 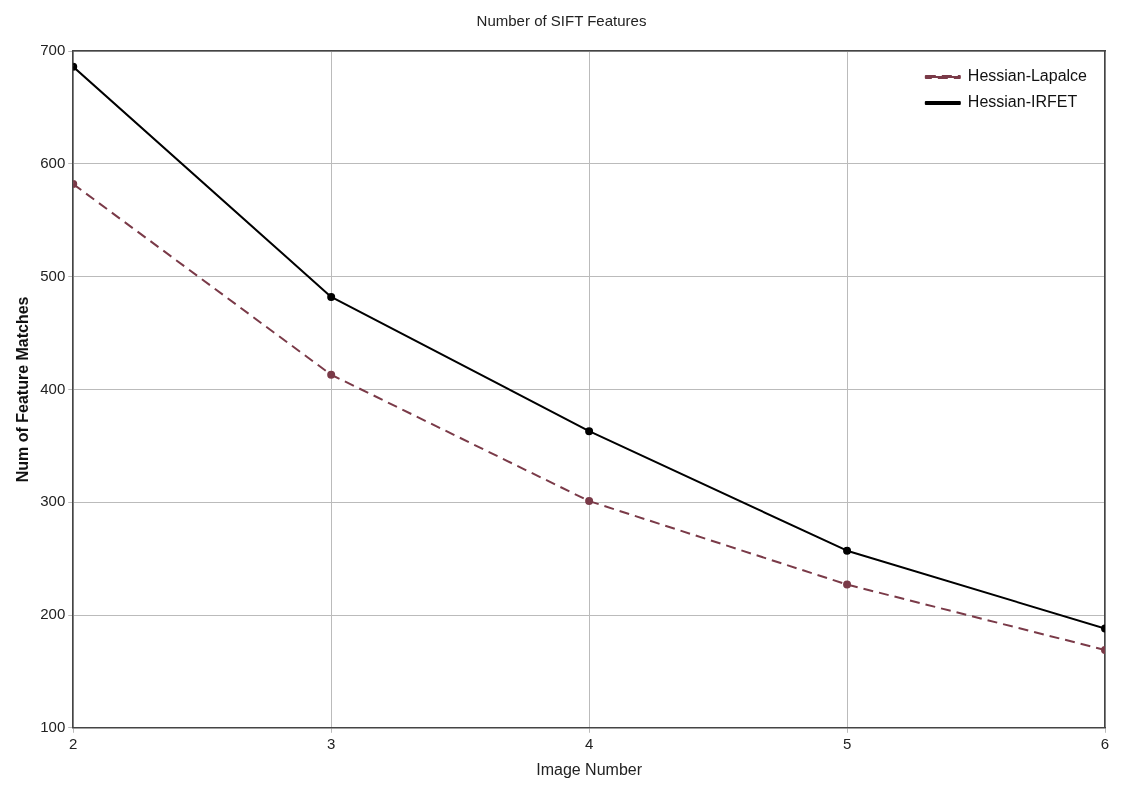 What do you see at coordinates (53, 726) in the screenshot?
I see `y-tick-label: 100` at bounding box center [53, 726].